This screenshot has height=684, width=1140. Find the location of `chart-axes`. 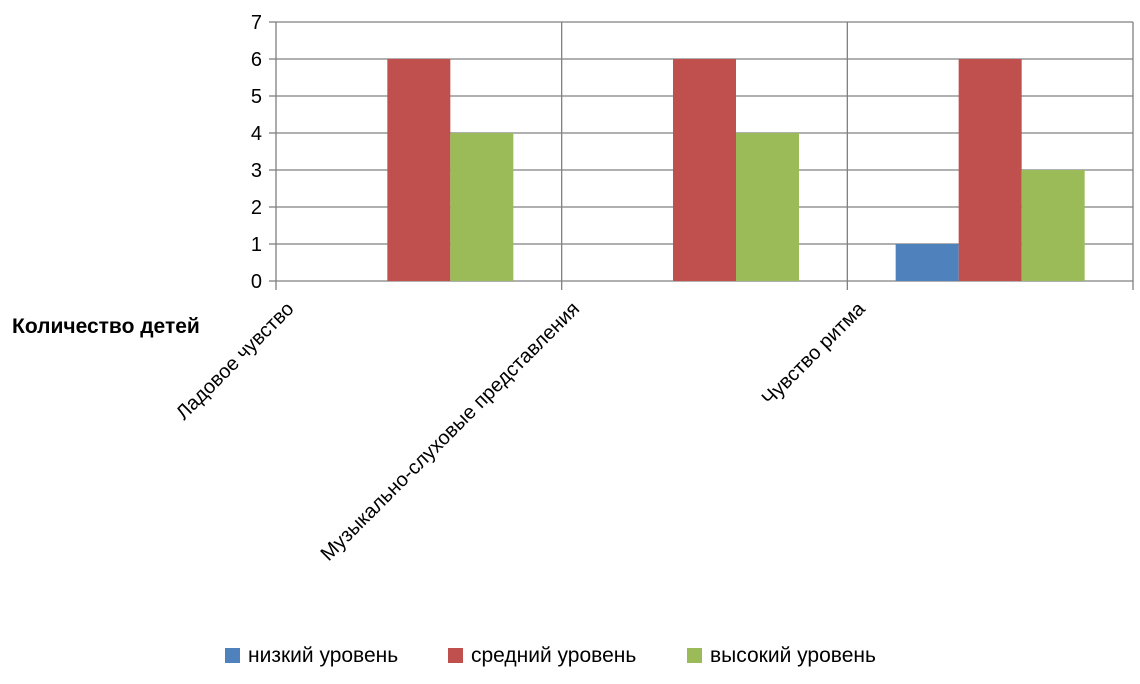

chart-axes is located at coordinates (272, 151).